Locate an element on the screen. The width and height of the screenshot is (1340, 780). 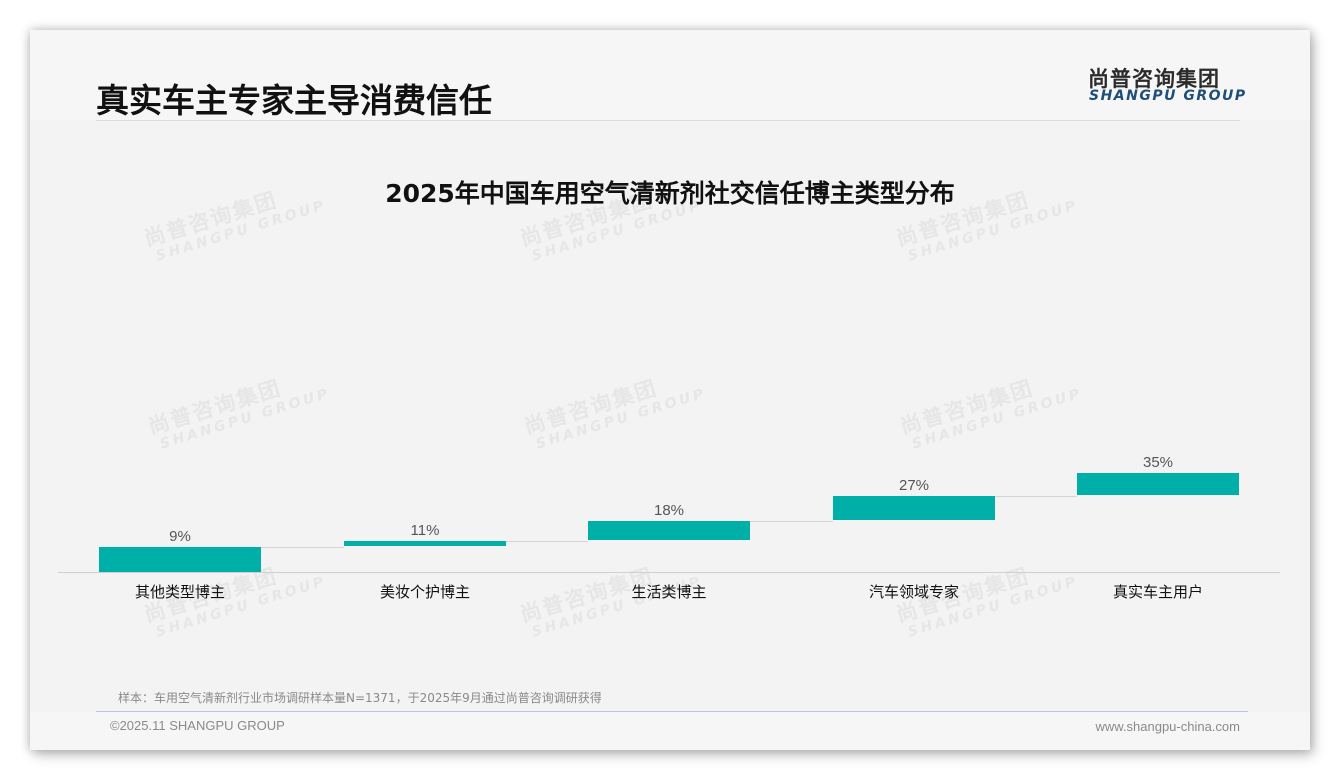
category-label: 汽车领域专家 is located at coordinates (913, 592).